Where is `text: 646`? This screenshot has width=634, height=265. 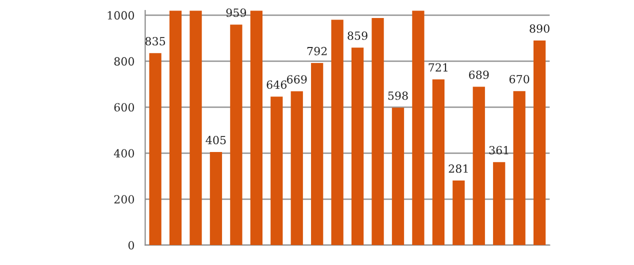 text: 646 is located at coordinates (276, 84).